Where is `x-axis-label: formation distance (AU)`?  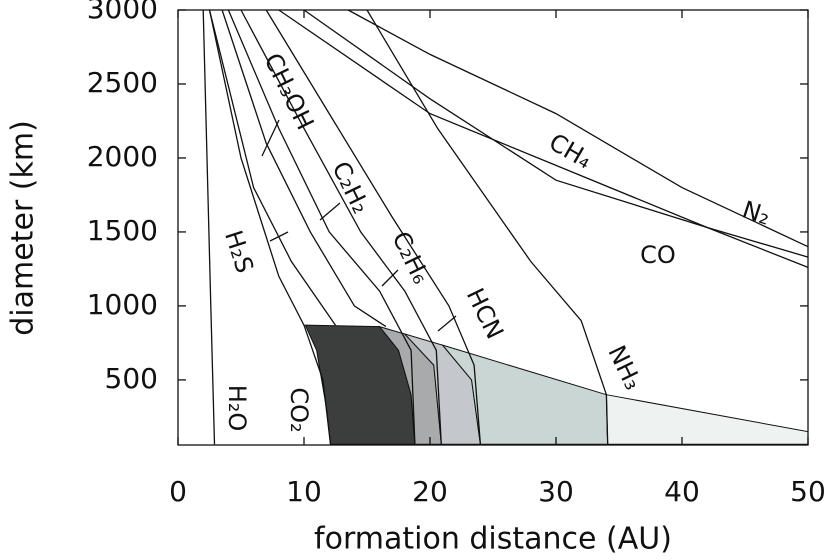 x-axis-label: formation distance (AU) is located at coordinates (493, 539).